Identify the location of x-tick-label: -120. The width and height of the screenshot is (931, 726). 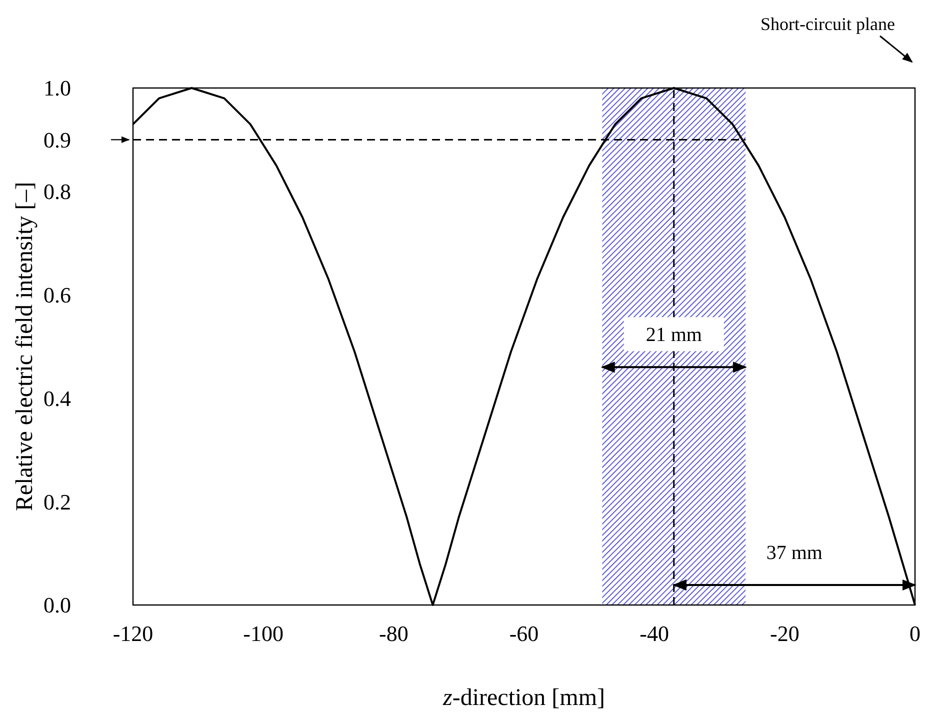
(133, 633).